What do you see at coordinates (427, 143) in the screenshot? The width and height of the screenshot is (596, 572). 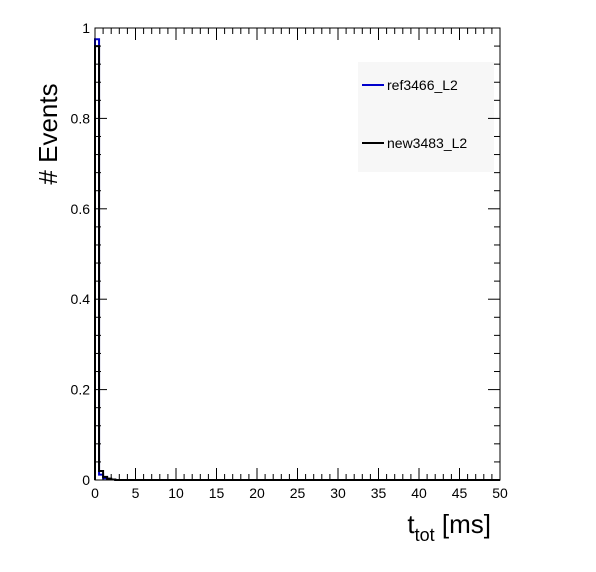 I see `legend-label-new3483_L2: new3483_L2` at bounding box center [427, 143].